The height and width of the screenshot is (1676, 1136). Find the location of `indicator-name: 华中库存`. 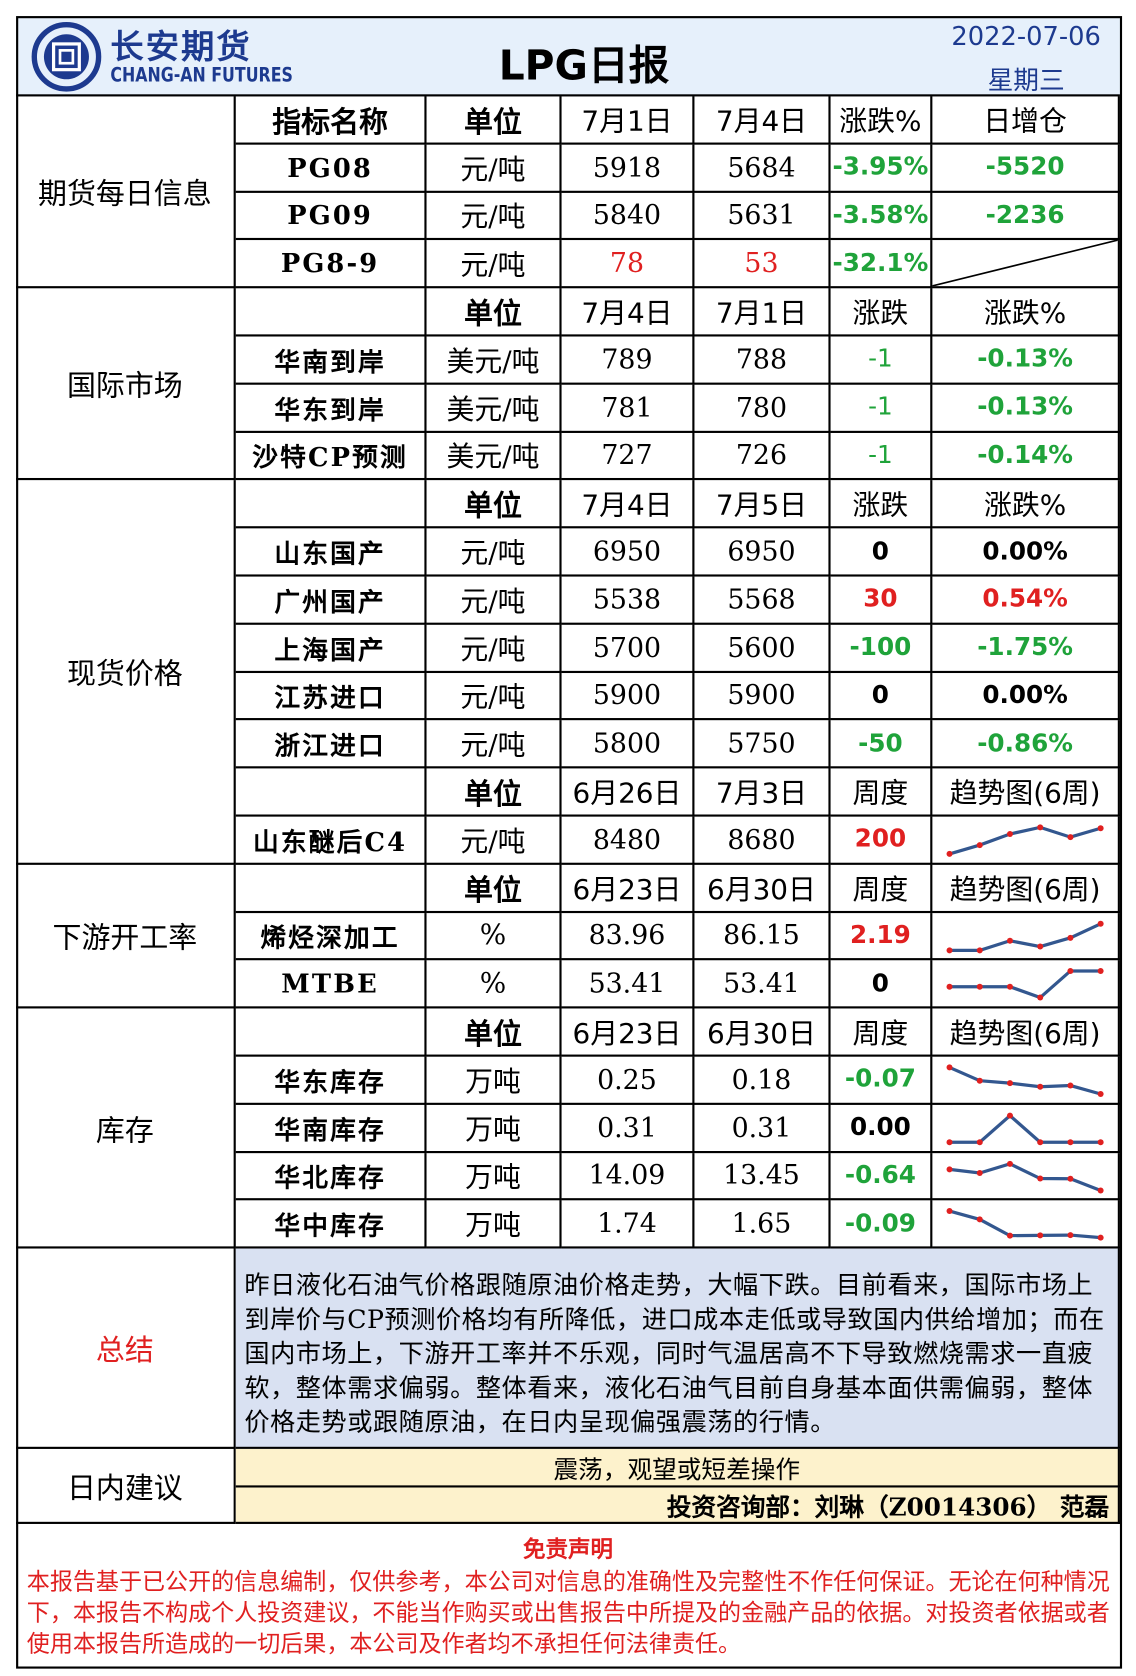

indicator-name: 华中库存 is located at coordinates (331, 1224).